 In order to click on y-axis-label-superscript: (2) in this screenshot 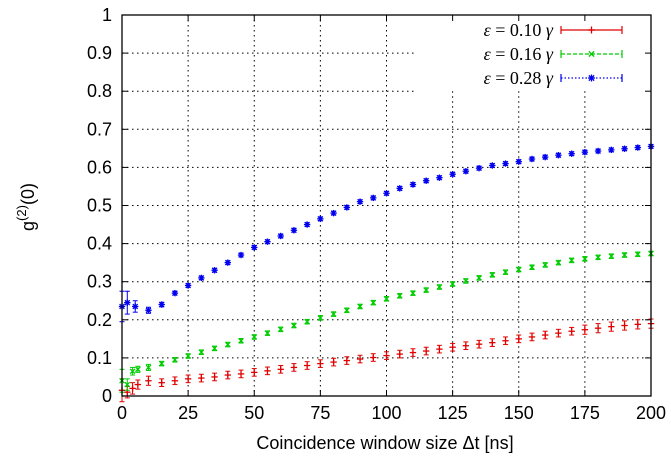, I will do `click(21, 213)`.